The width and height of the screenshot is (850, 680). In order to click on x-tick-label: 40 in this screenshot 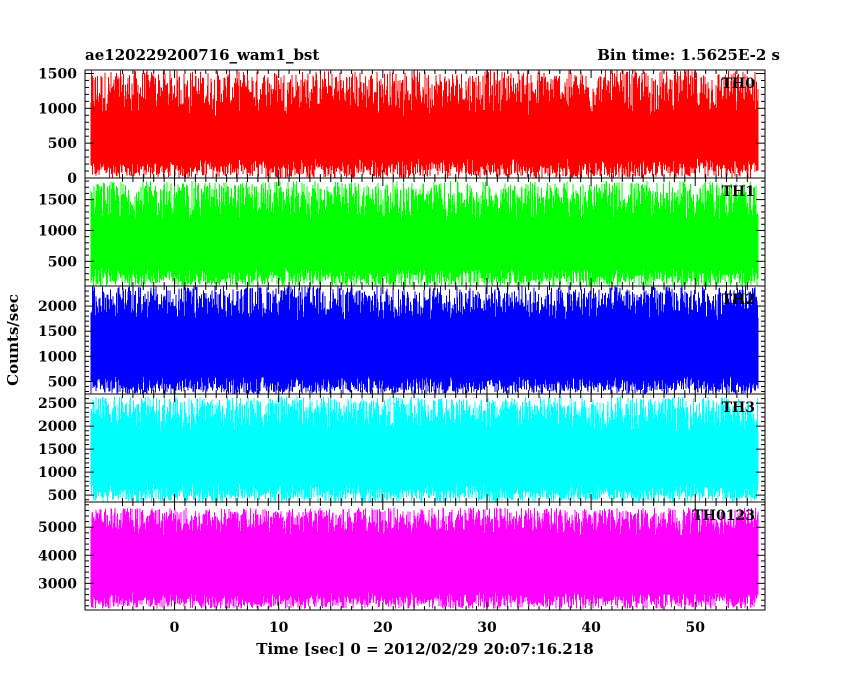, I will do `click(591, 628)`.